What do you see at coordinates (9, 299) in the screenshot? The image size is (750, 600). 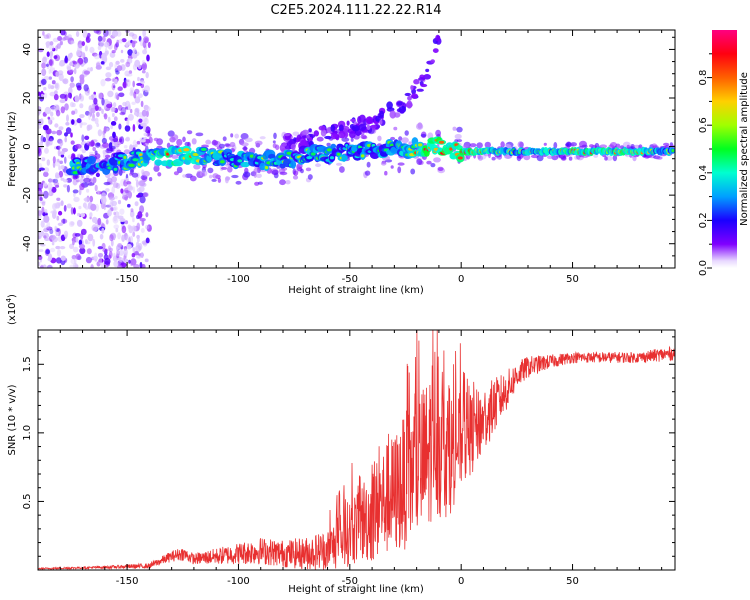 I see `snr-y-multiplier-exp: 4` at bounding box center [9, 299].